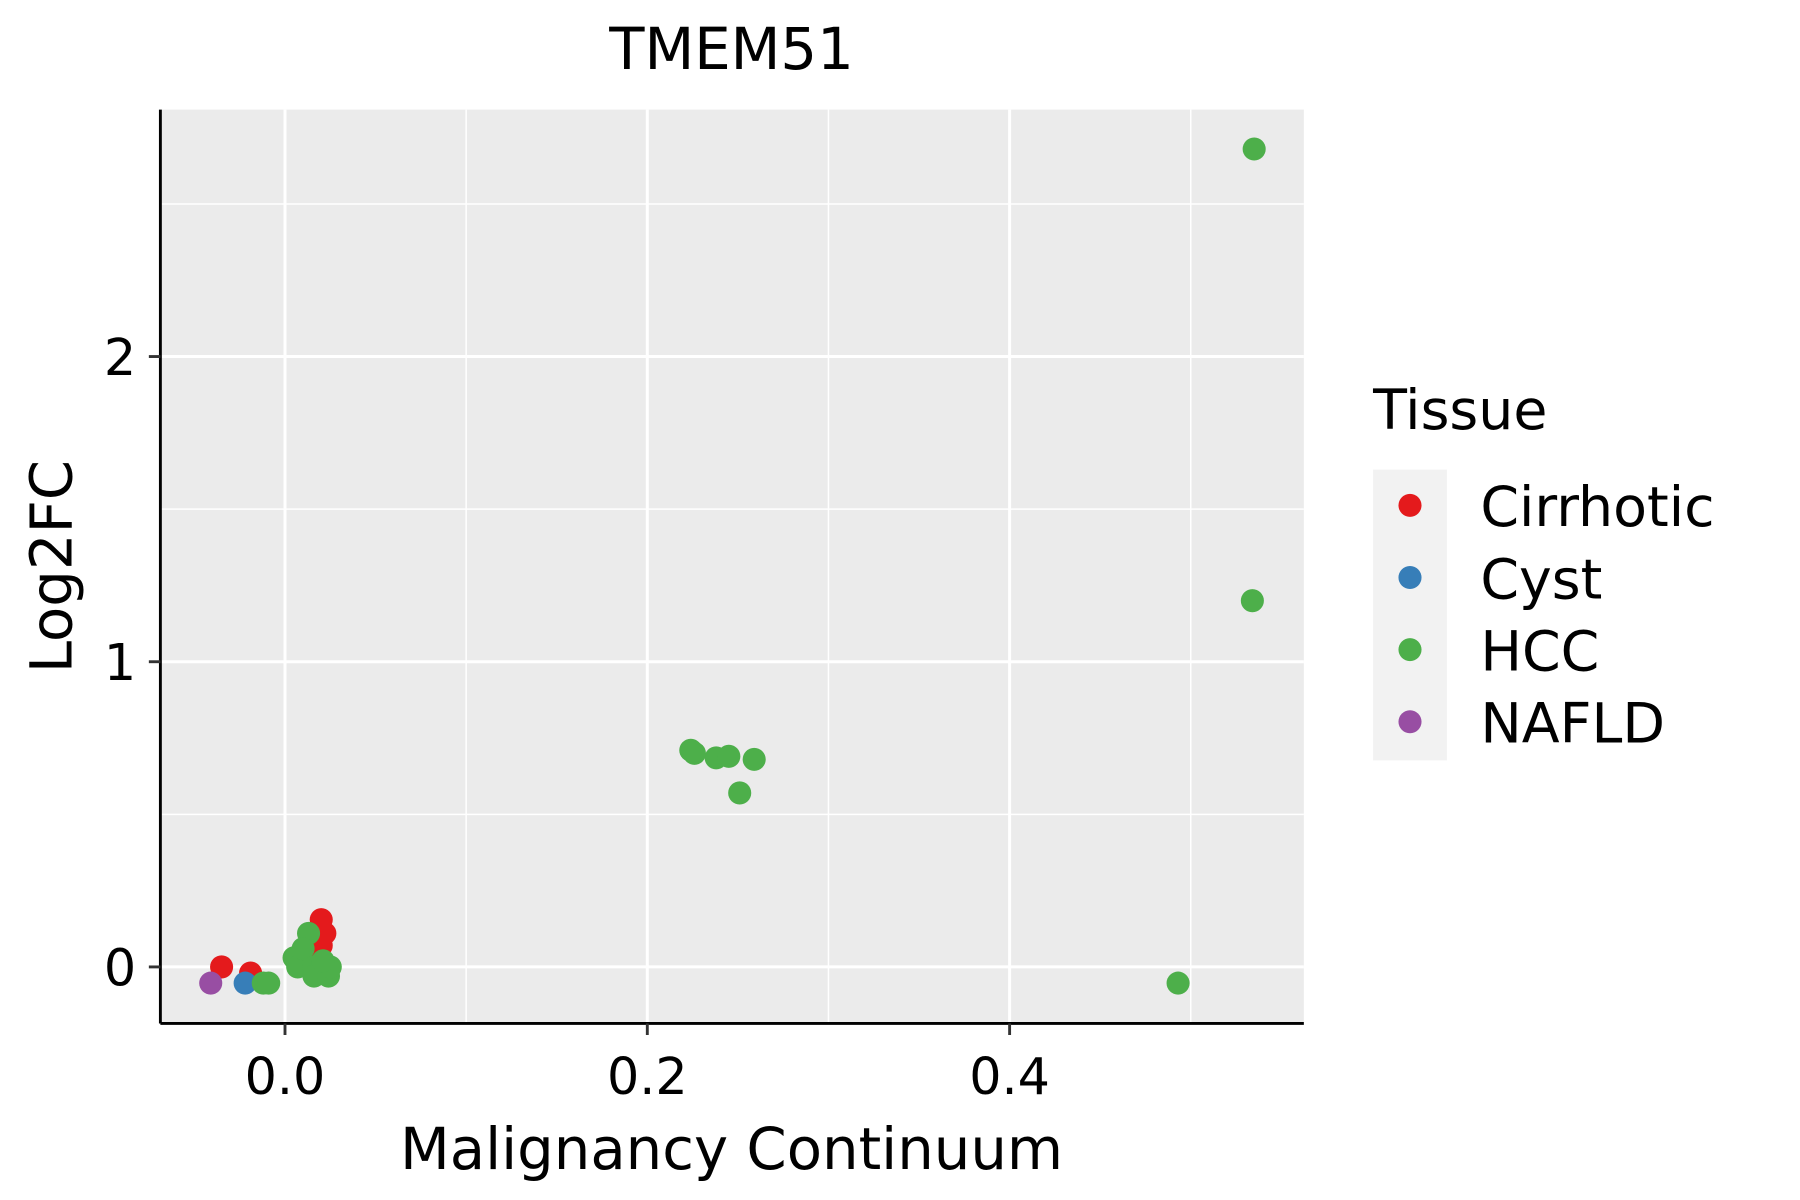 Image resolution: width=1800 pixels, height=1200 pixels. What do you see at coordinates (245, 983) in the screenshot?
I see `point-cyst` at bounding box center [245, 983].